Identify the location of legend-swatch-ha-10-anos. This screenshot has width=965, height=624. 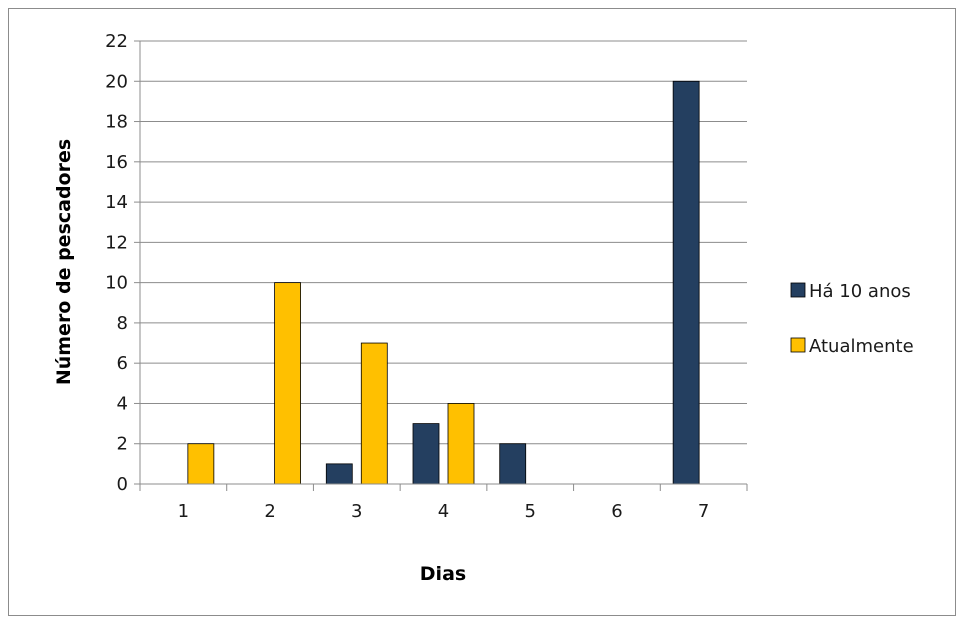
(798, 290).